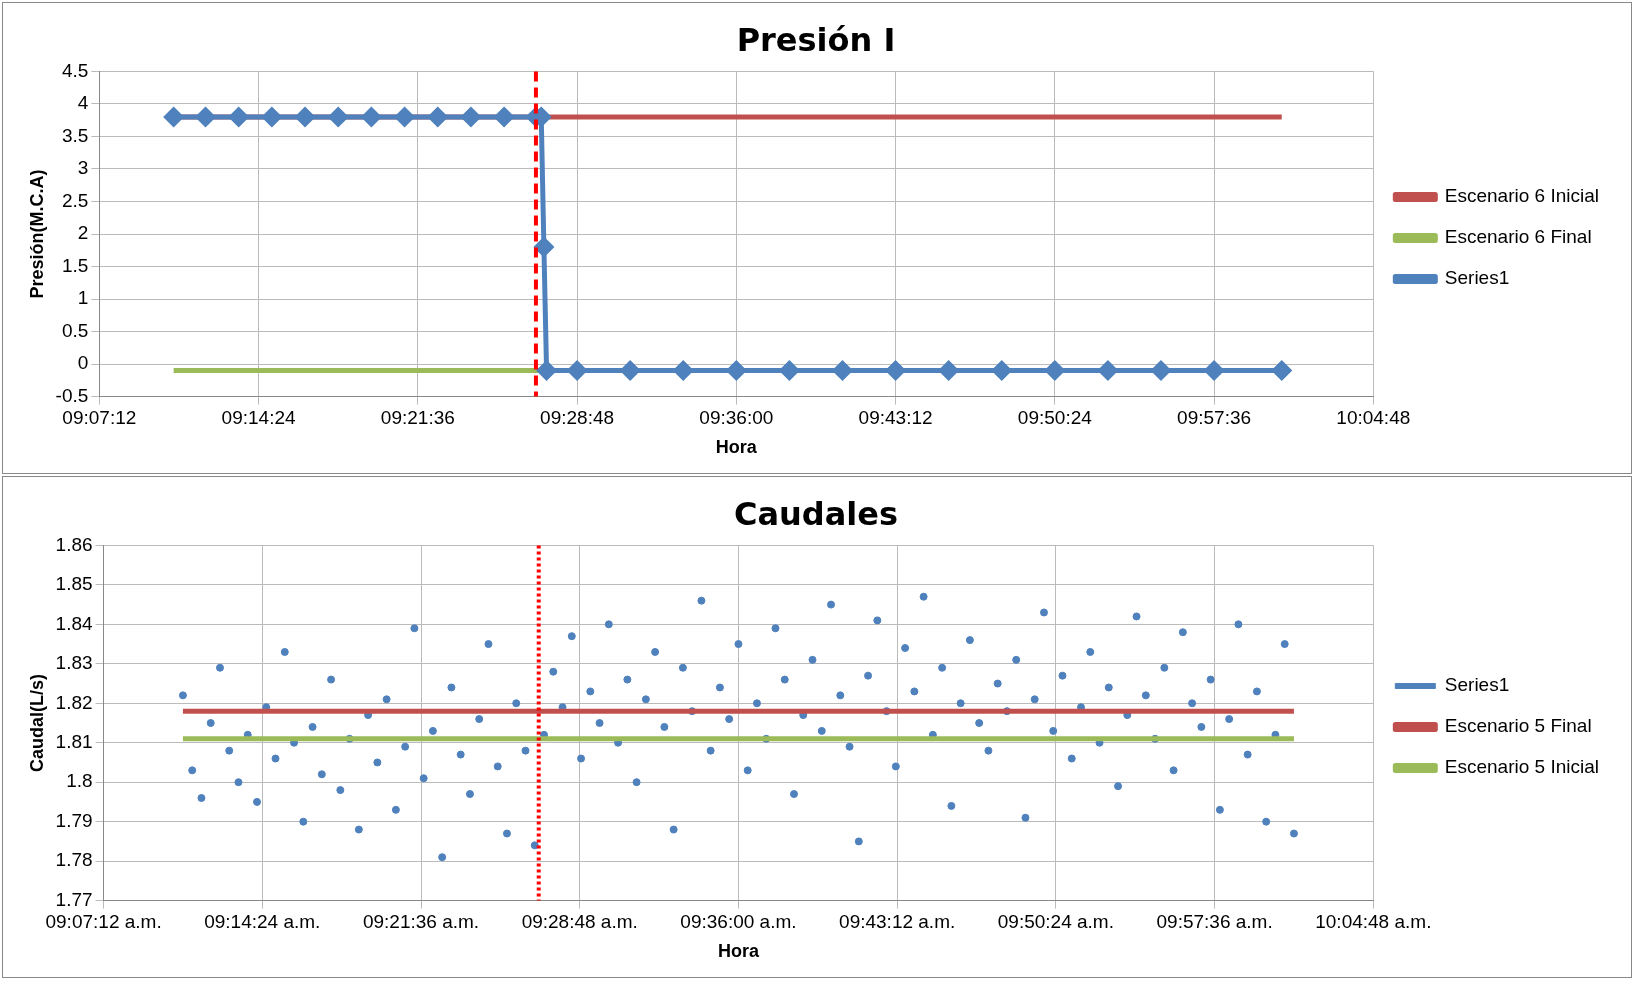 The width and height of the screenshot is (1634, 984). Describe the element at coordinates (736, 418) in the screenshot. I see `x-tick-label: 09:36:00` at that location.